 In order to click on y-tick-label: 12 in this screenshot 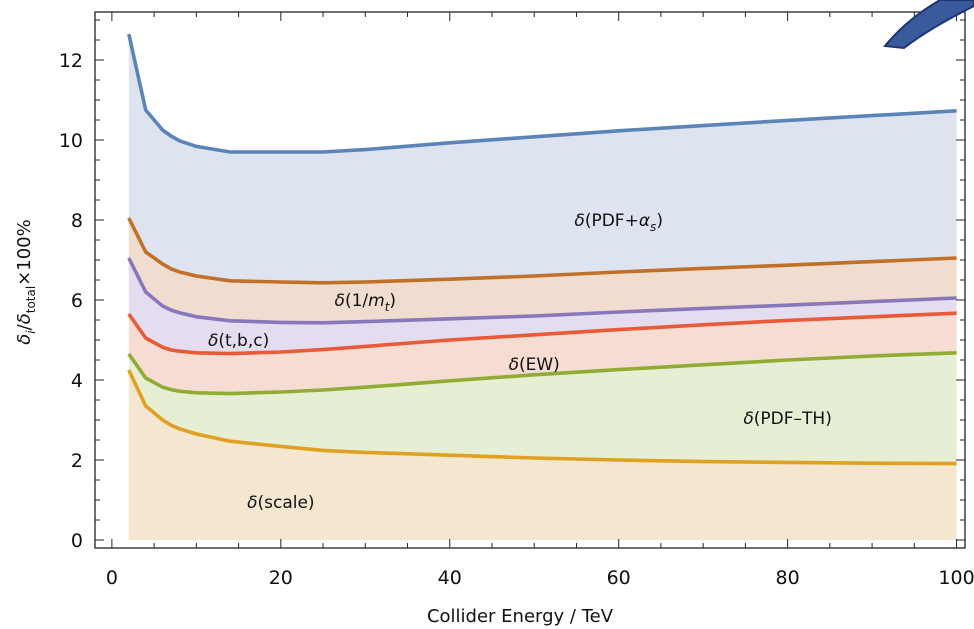, I will do `click(71, 61)`.